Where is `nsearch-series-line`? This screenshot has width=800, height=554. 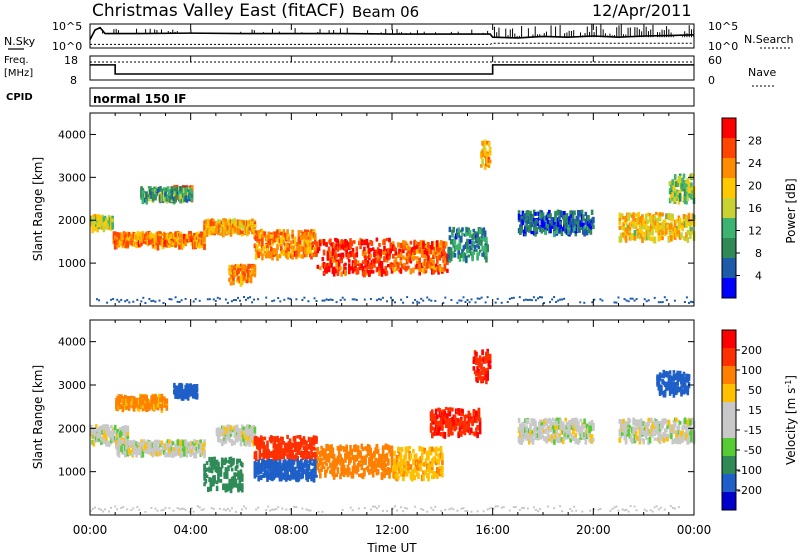
nsearch-series-line is located at coordinates (392, 43).